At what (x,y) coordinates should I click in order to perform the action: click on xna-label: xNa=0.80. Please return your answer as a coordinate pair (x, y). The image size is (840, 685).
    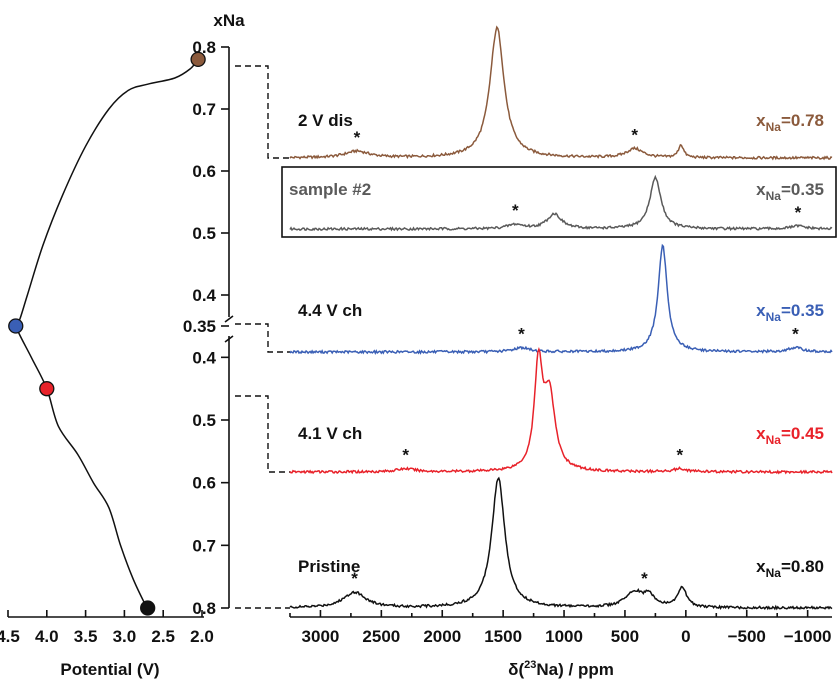
    Looking at the image, I should click on (790, 568).